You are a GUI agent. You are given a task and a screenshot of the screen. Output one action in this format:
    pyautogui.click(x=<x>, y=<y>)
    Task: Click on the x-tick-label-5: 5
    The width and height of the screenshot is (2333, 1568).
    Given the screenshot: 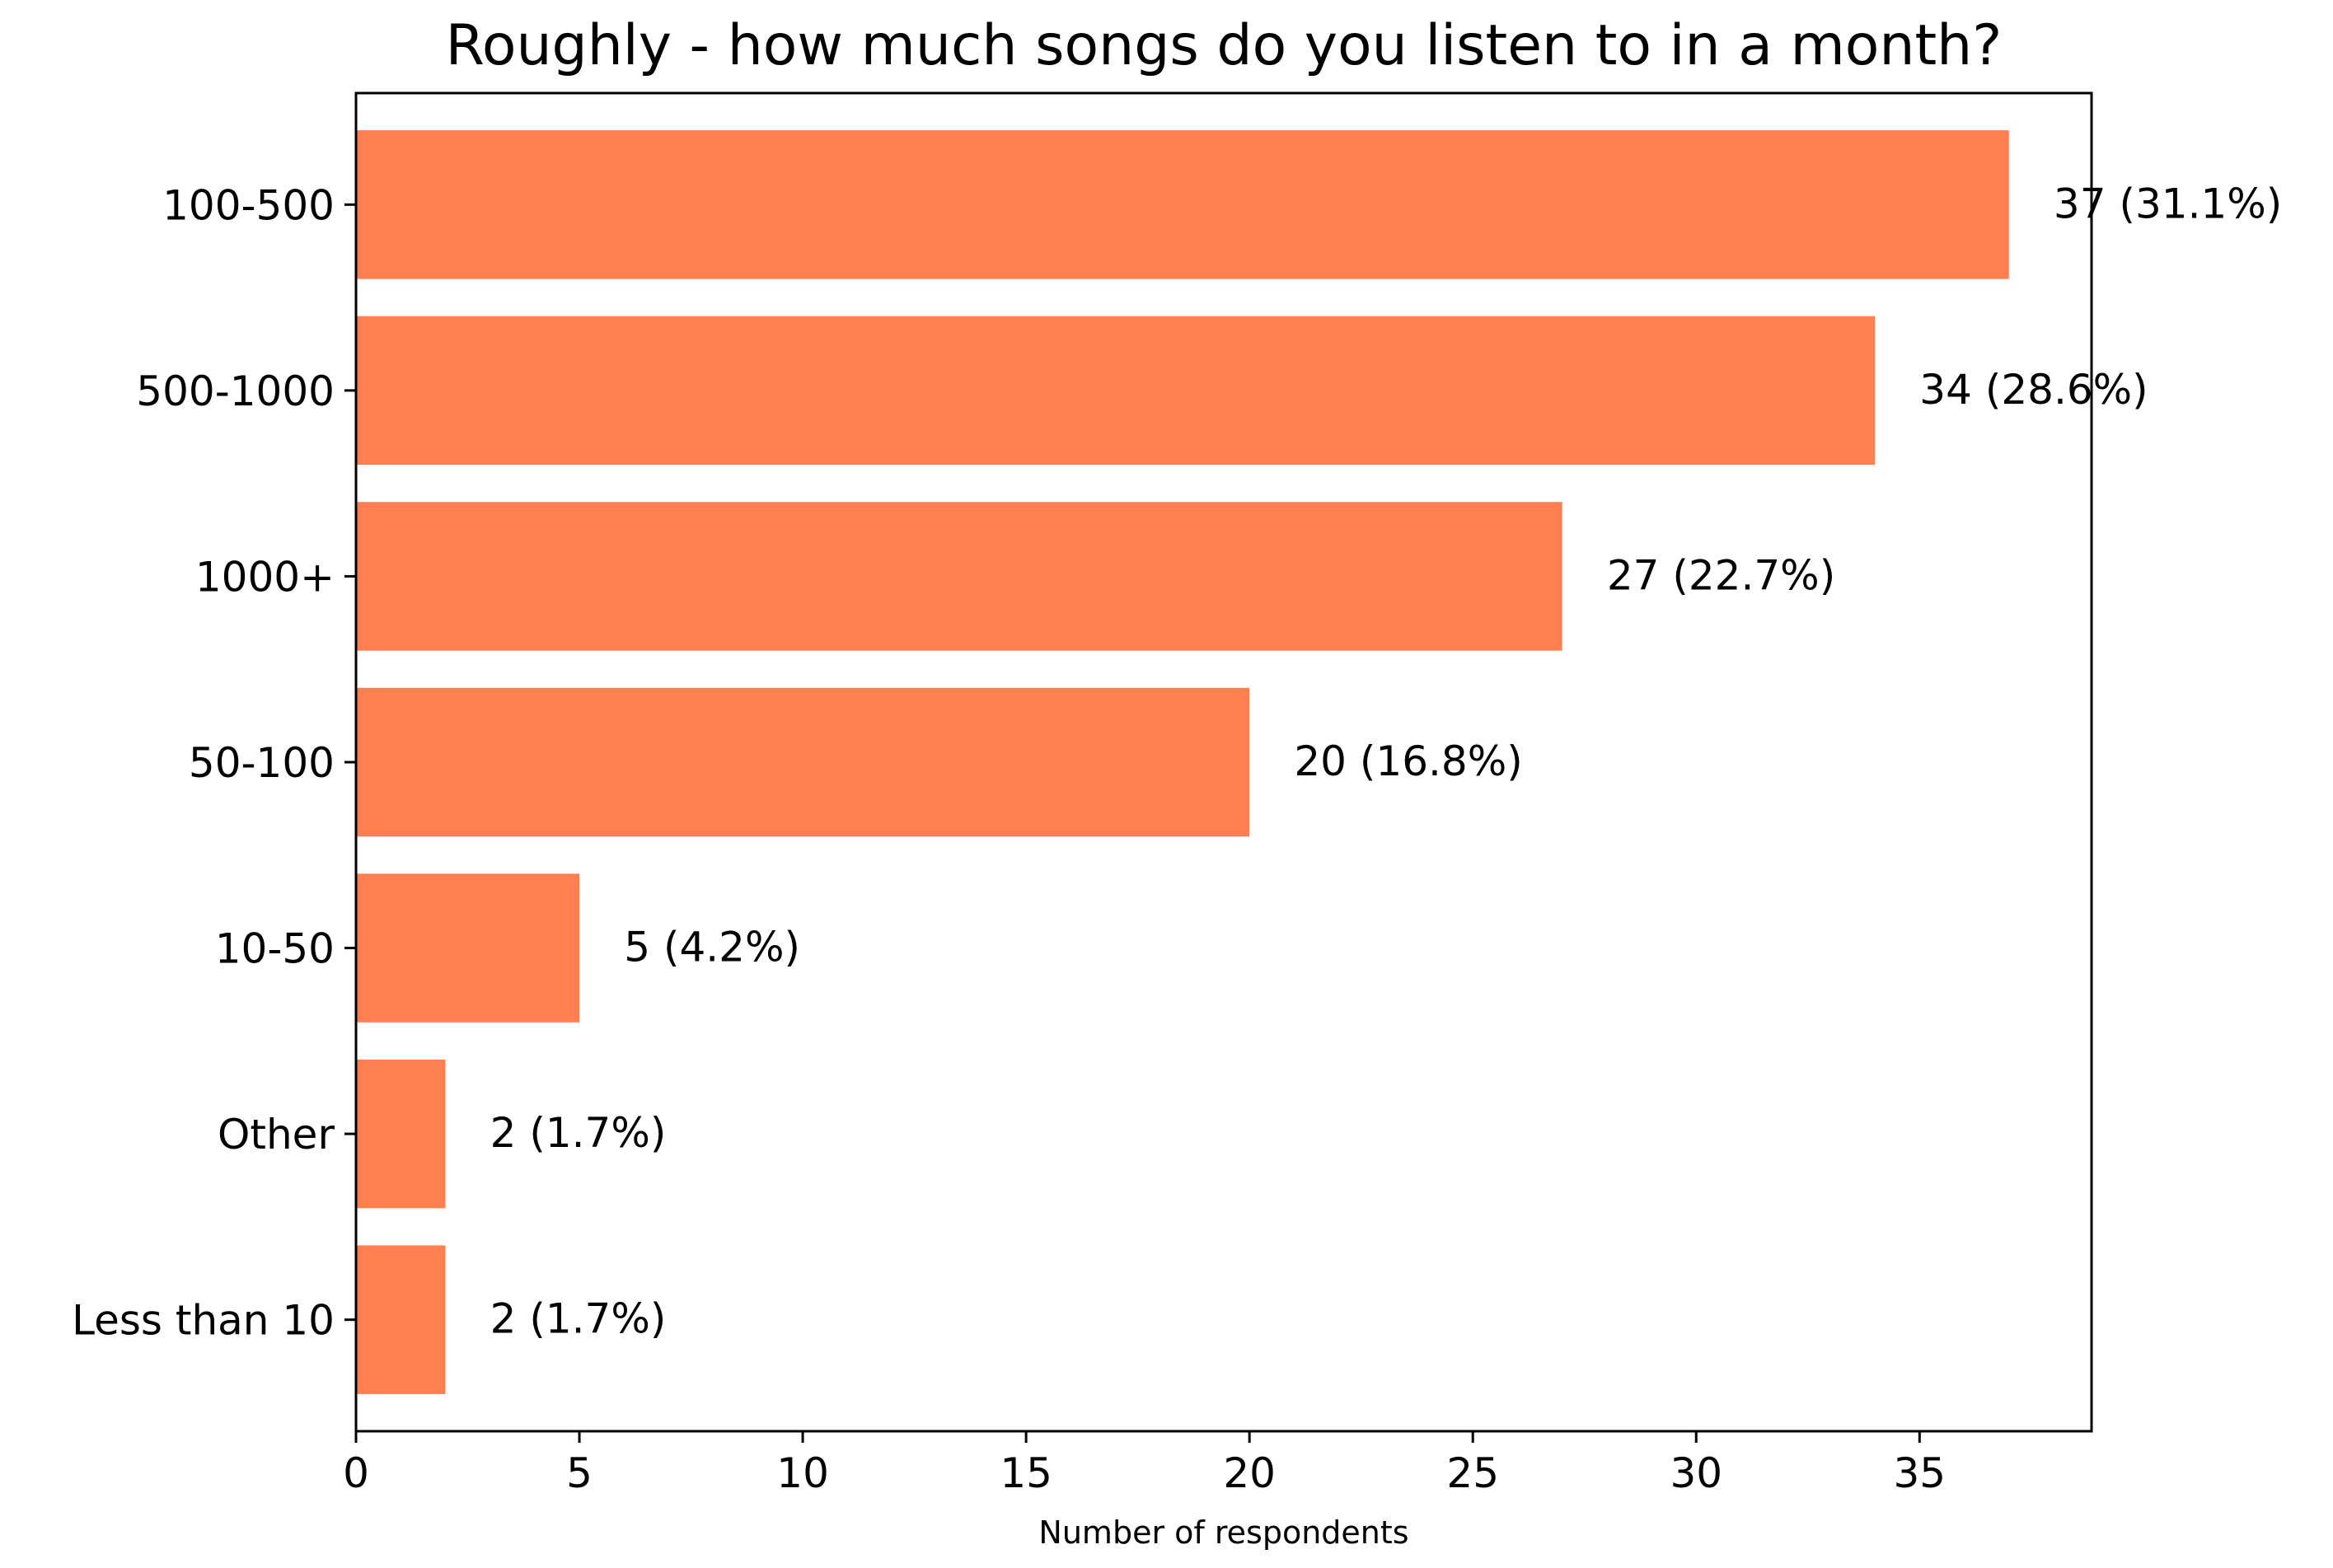 What is the action you would take?
    pyautogui.click(x=580, y=1473)
    